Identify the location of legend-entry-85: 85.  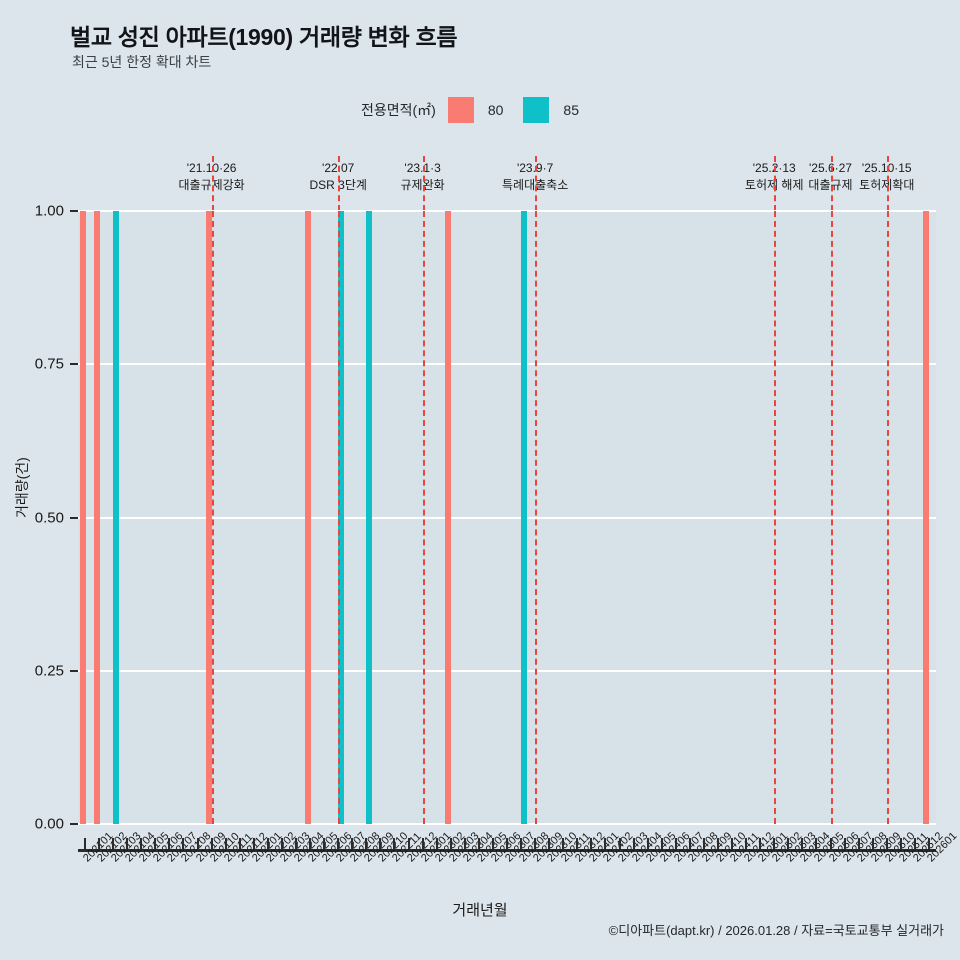
(551, 110).